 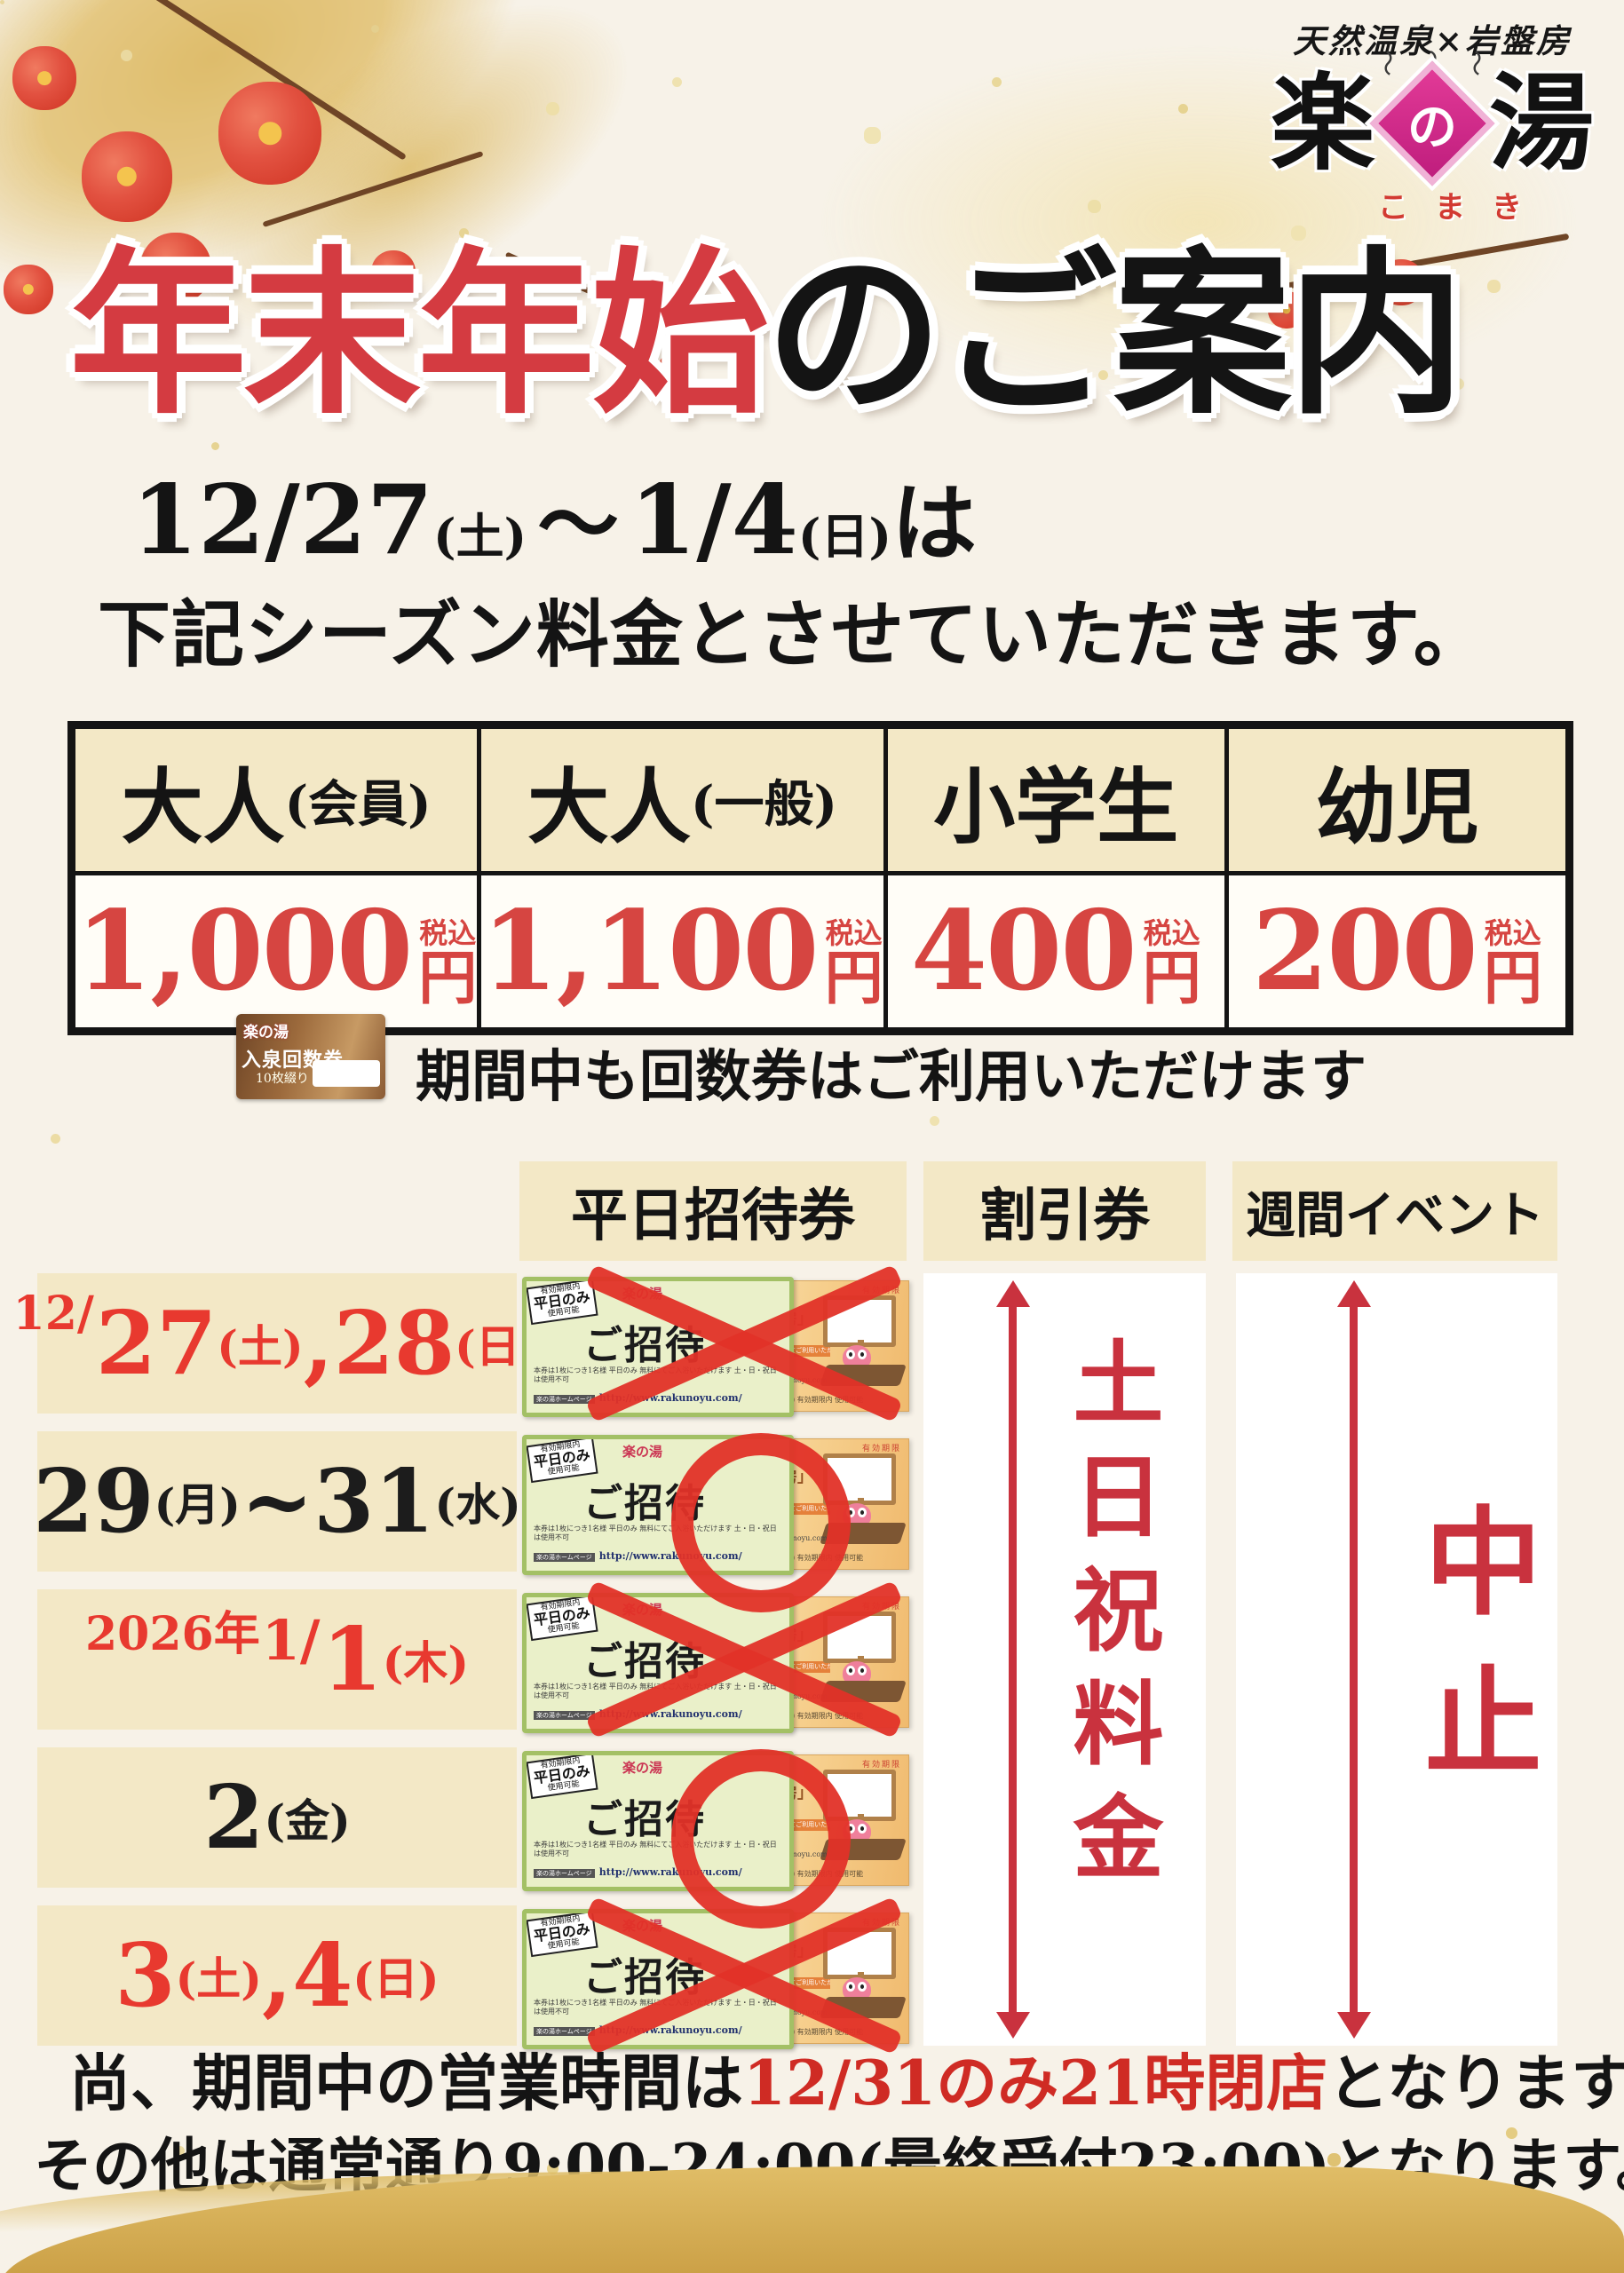 I want to click on brand-name: 〜 〜 〜 楽 の 湯, so click(x=1432, y=118).